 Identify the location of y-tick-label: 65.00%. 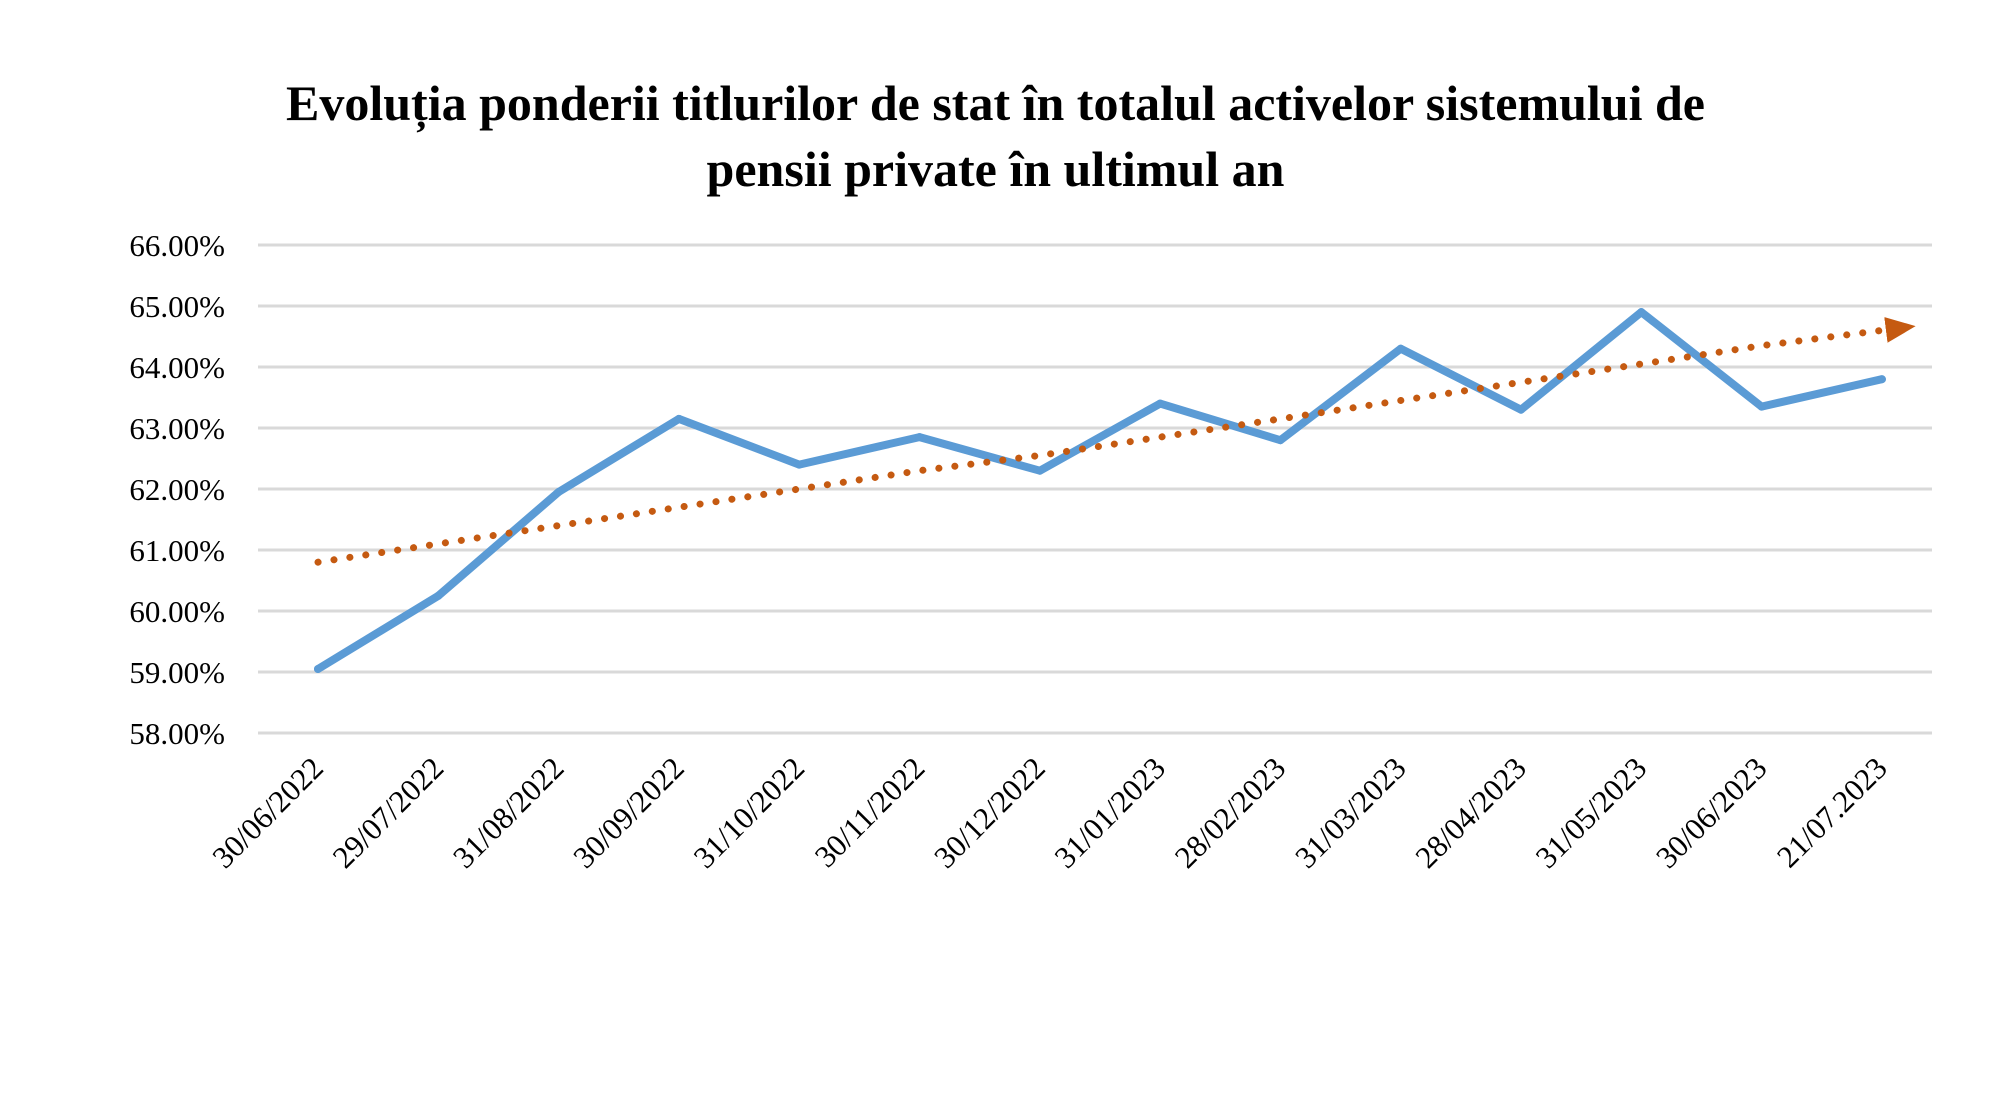
(177, 306).